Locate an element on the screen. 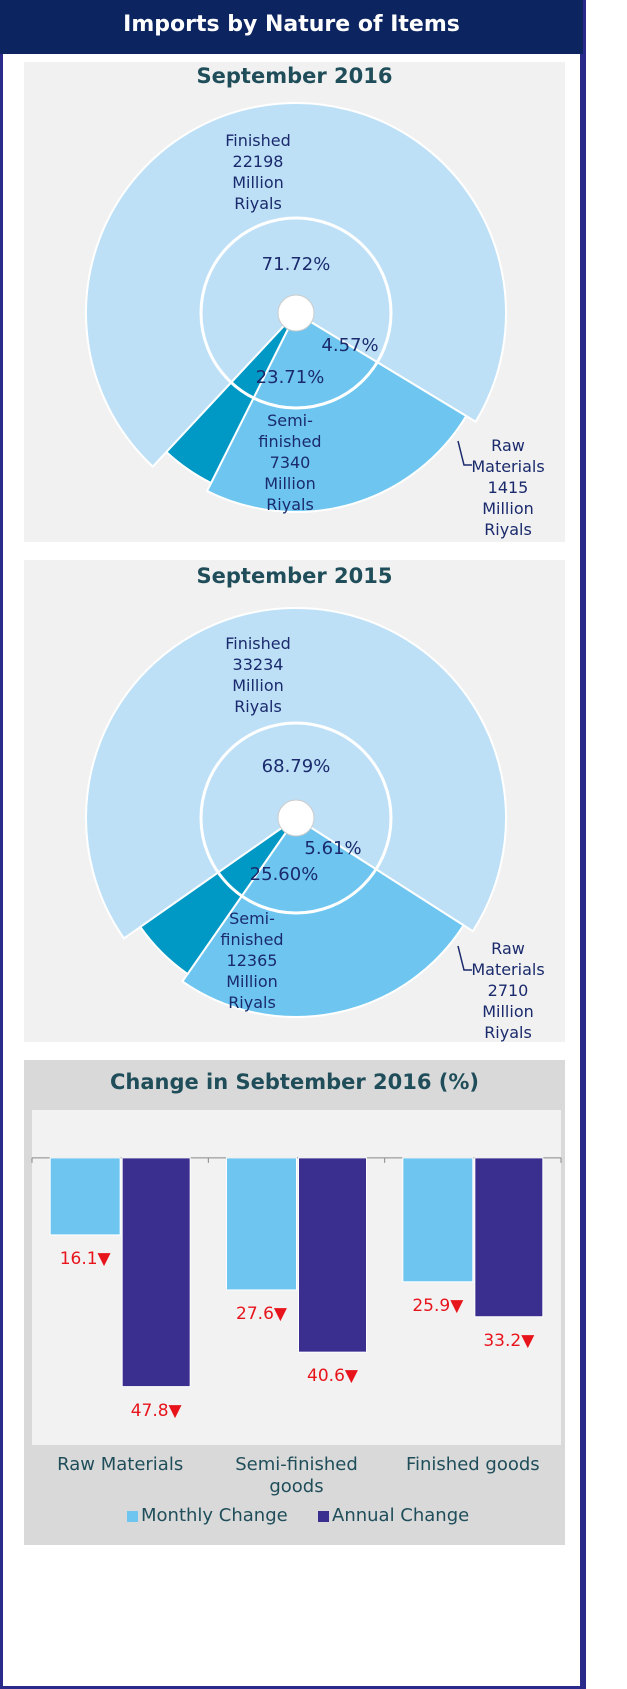  amount: 2710 is located at coordinates (508, 990).